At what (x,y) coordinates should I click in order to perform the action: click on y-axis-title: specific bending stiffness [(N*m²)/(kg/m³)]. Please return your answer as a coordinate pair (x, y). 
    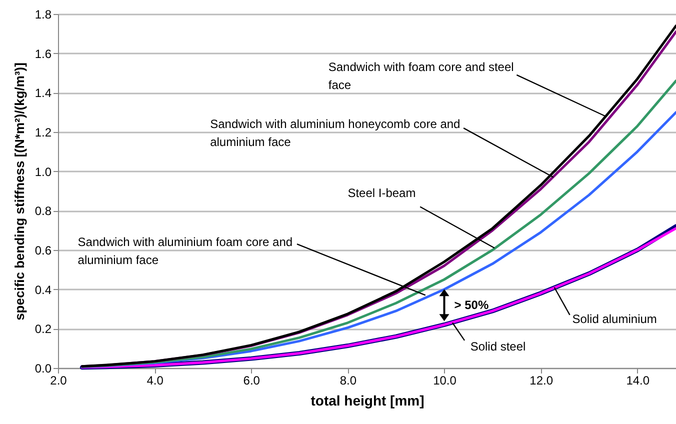
    Looking at the image, I should click on (19, 191).